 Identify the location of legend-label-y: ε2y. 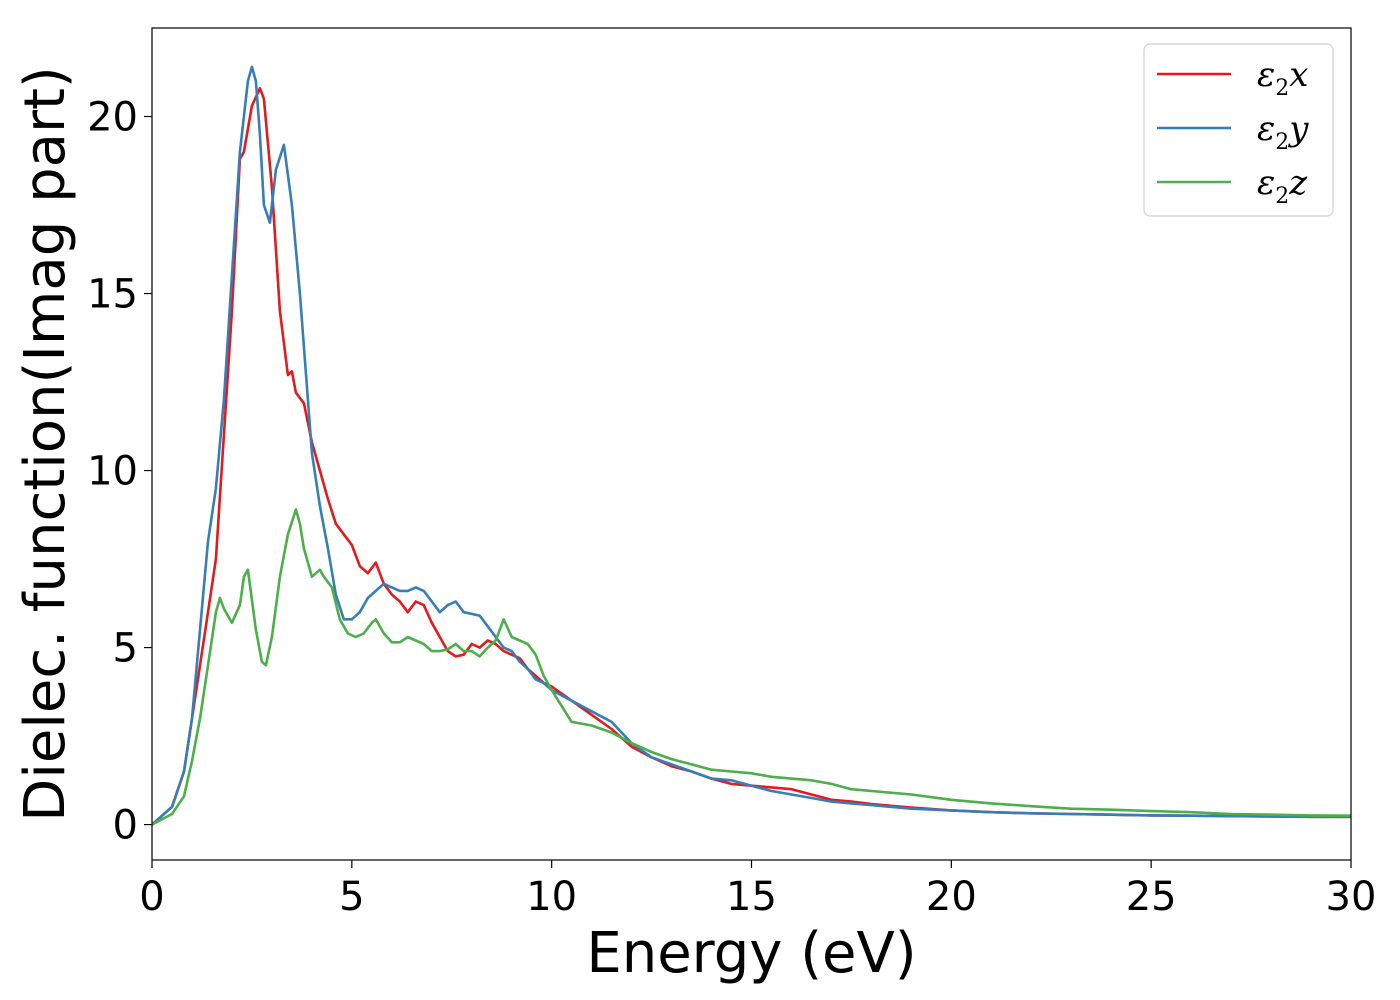
(1283, 132).